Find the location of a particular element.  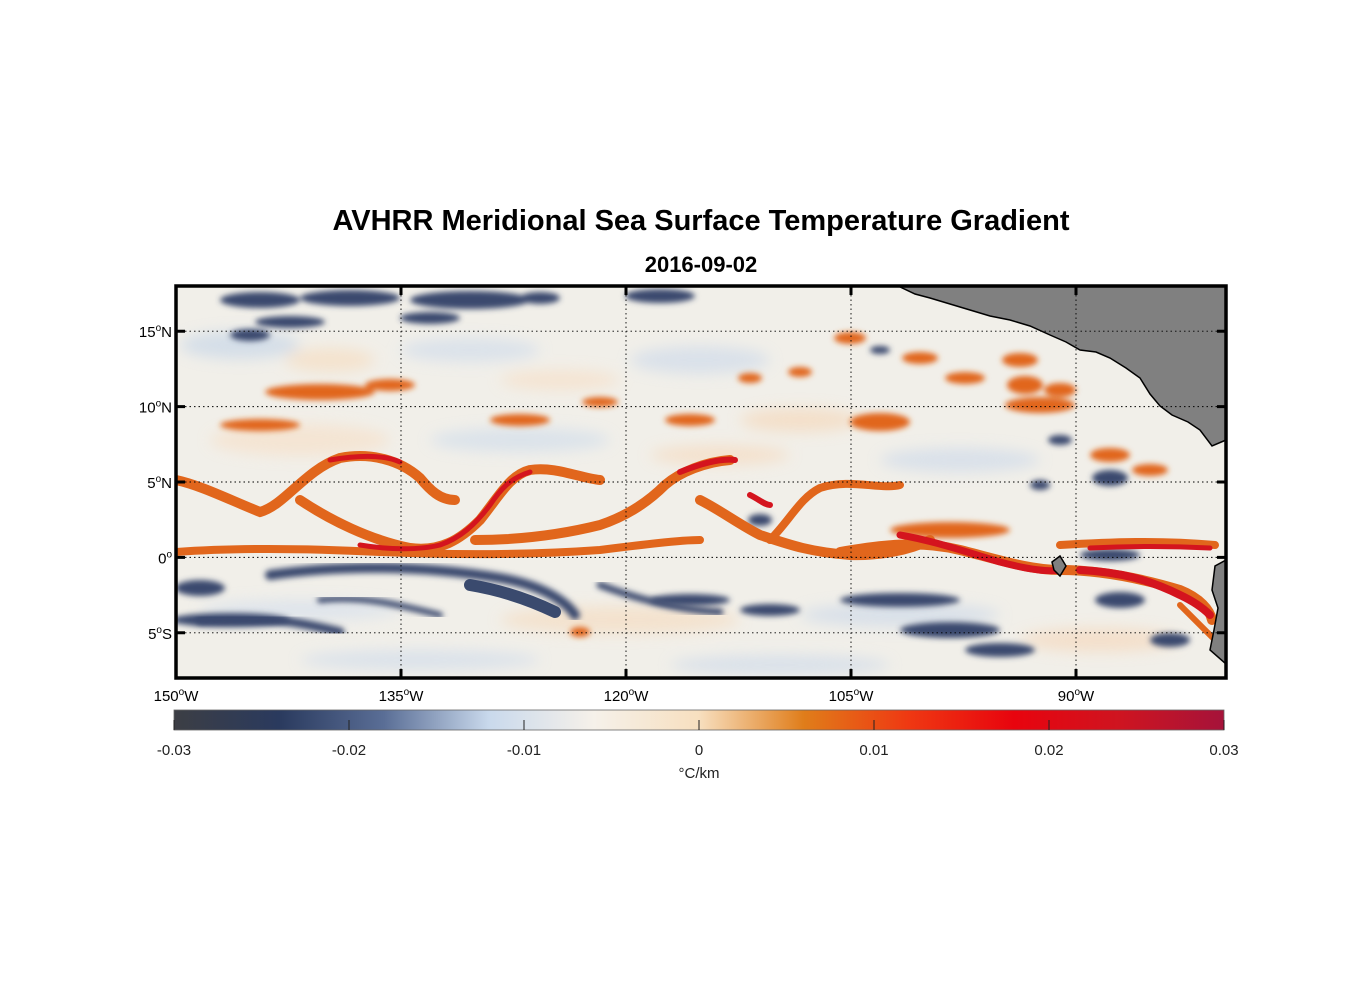

lat-label: 5oS is located at coordinates (160, 634).